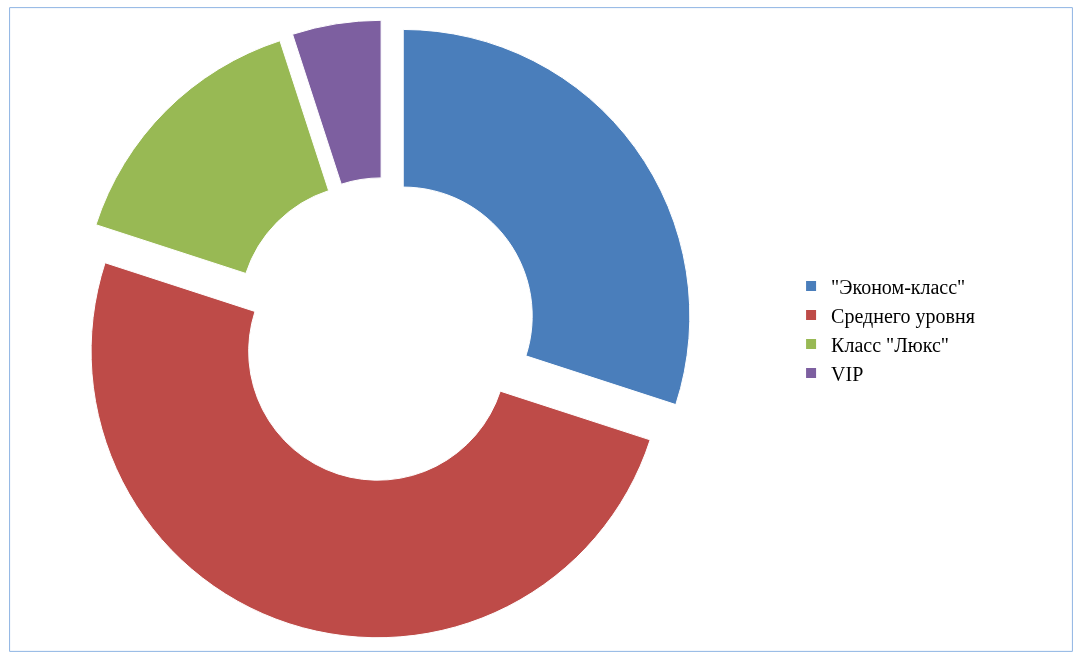 The image size is (1082, 659). Describe the element at coordinates (898, 286) in the screenshot. I see `legend-label: "Эконом-класс"` at that location.